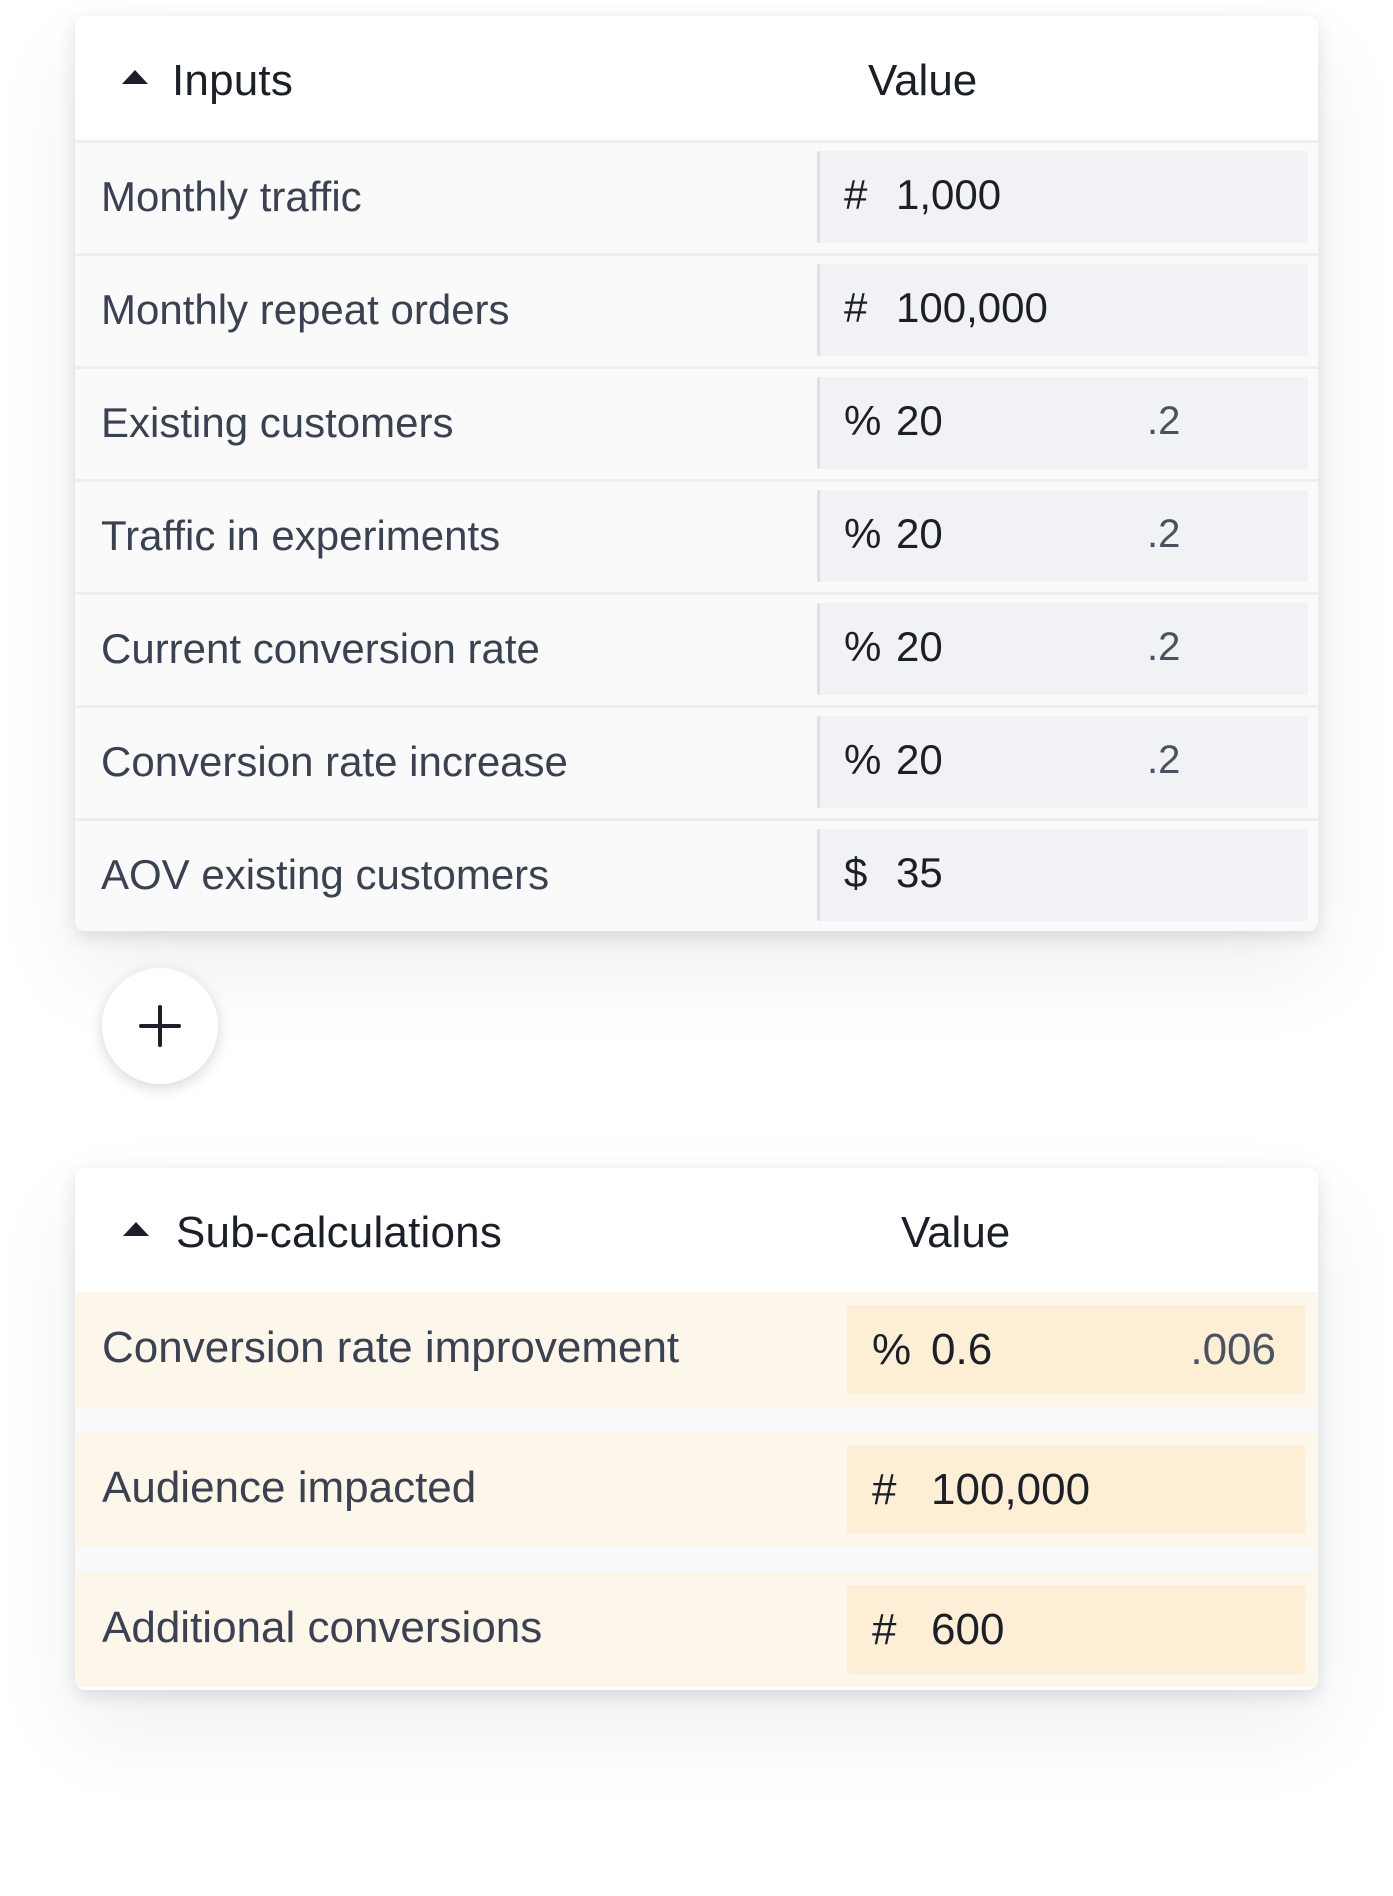 The image size is (1393, 1896). What do you see at coordinates (1076, 1349) in the screenshot?
I see `computed-value: % 0.6 .006` at bounding box center [1076, 1349].